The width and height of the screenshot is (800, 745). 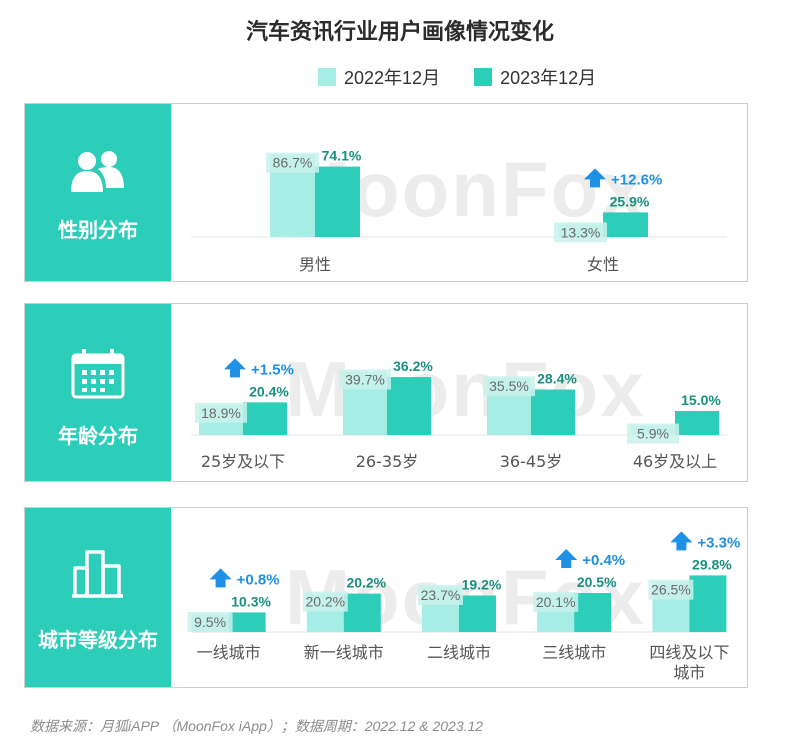 I want to click on change-label: +12.6%, so click(x=636, y=179).